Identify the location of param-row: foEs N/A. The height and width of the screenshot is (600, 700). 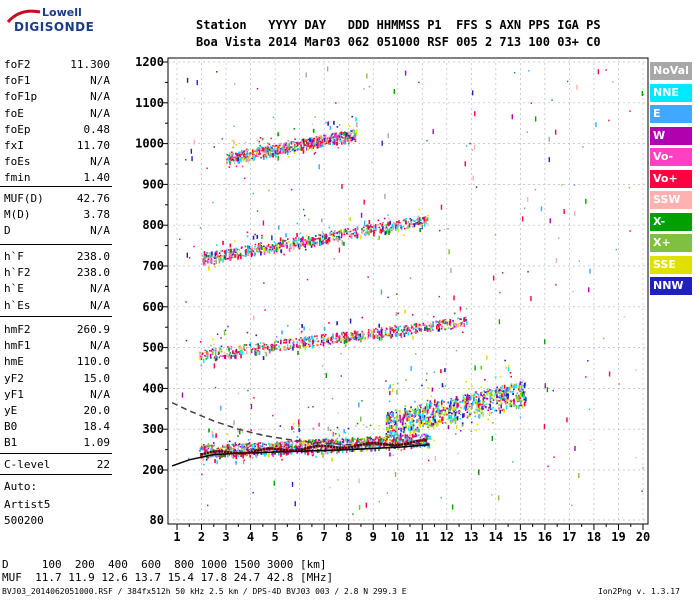
(57, 163).